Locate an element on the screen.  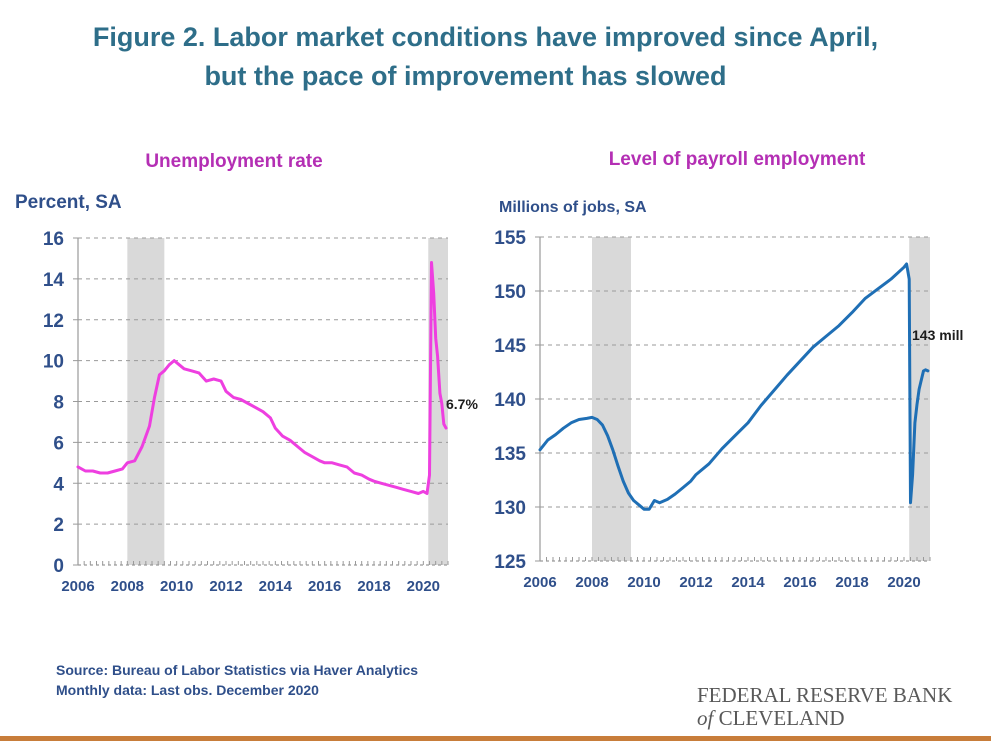
y-tick-label: 155 is located at coordinates (510, 238).